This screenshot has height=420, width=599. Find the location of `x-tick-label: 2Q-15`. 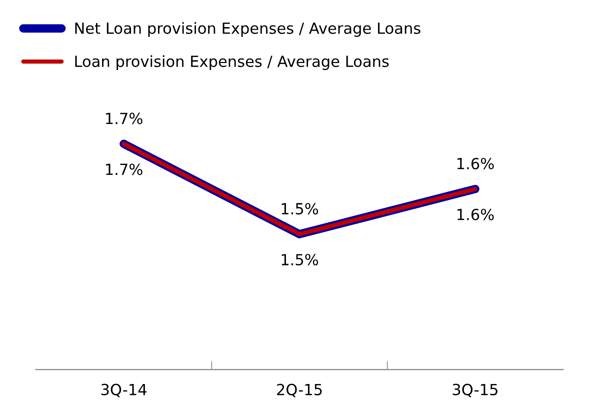

x-tick-label: 2Q-15 is located at coordinates (299, 391).